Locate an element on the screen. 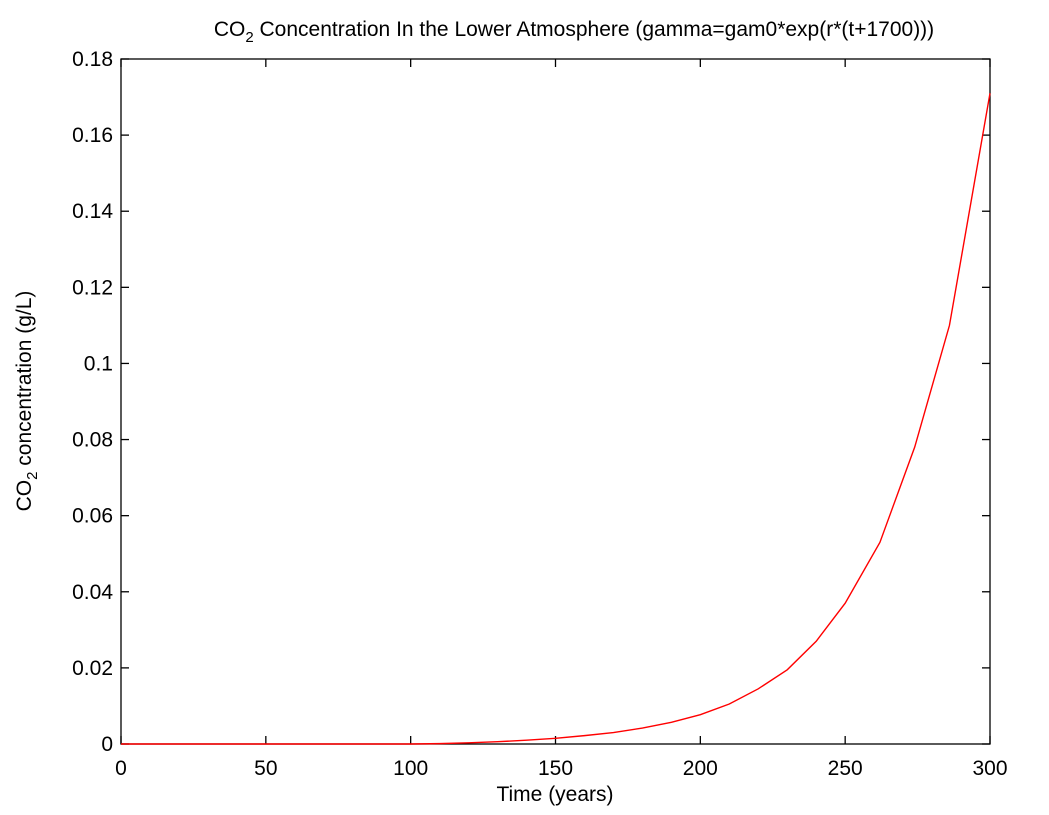 This screenshot has height=815, width=1049. y-tick-label: 0.1 is located at coordinates (98, 363).